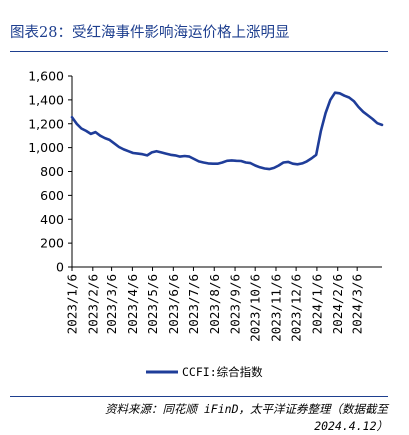 The width and height of the screenshot is (409, 435). I want to click on x-tick-label: 2023/7/6, so click(193, 304).